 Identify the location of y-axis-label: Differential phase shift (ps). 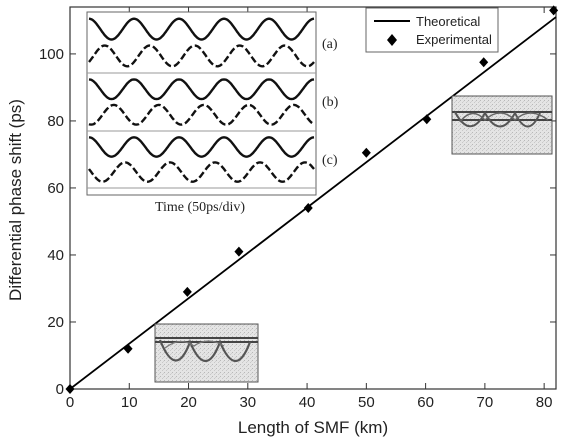
(15, 200).